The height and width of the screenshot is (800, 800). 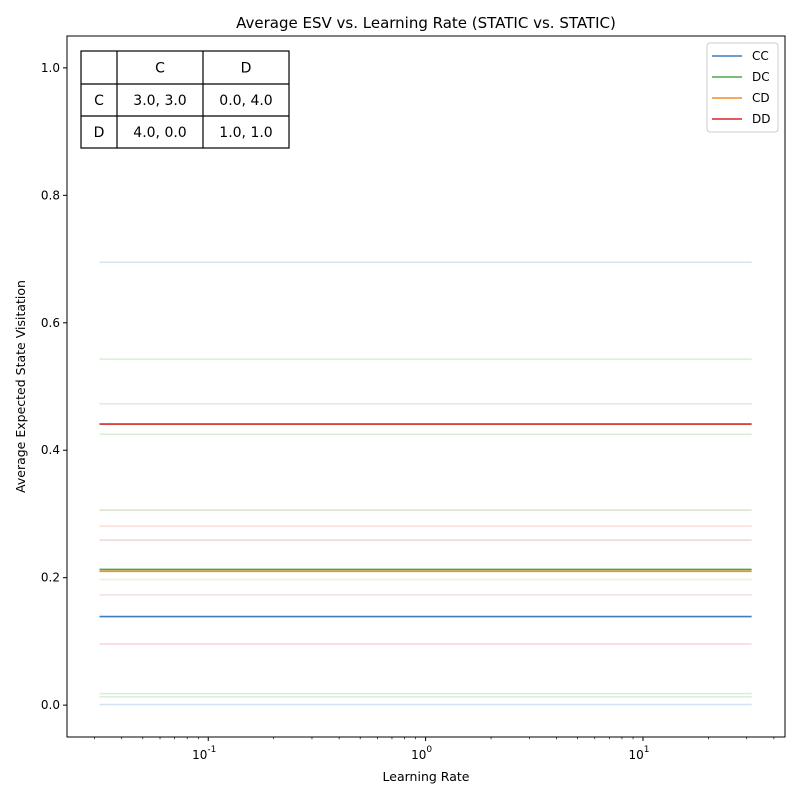 I want to click on y-axis-label: Average Expected State Visitation, so click(x=20, y=386).